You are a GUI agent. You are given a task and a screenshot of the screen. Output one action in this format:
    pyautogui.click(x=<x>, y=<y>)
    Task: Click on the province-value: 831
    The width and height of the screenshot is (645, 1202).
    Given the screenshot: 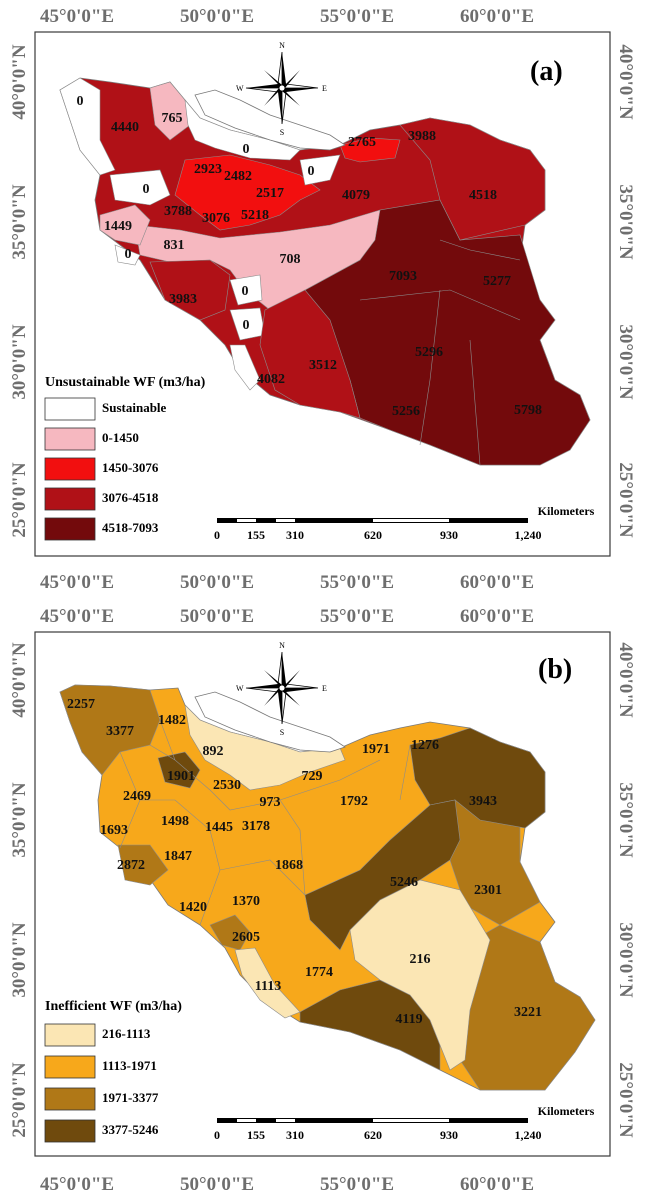 What is the action you would take?
    pyautogui.click(x=174, y=245)
    